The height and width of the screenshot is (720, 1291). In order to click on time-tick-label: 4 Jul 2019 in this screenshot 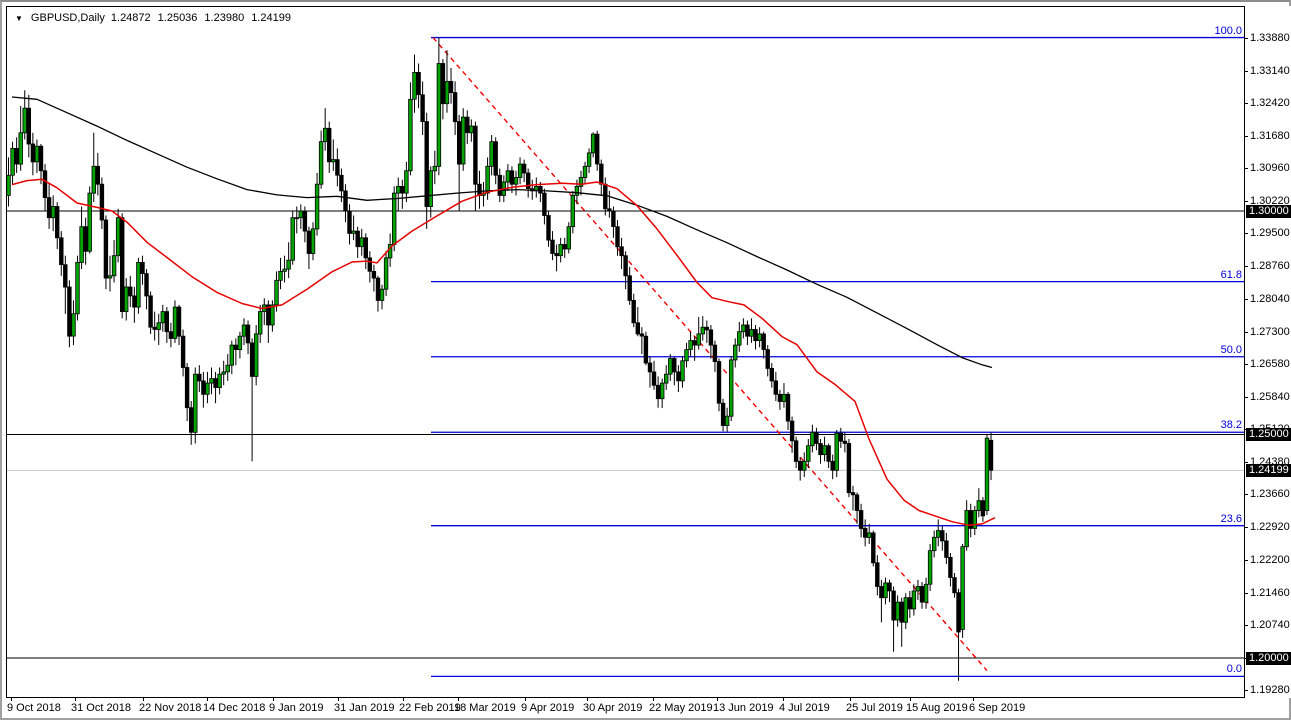, I will do `click(804, 708)`.